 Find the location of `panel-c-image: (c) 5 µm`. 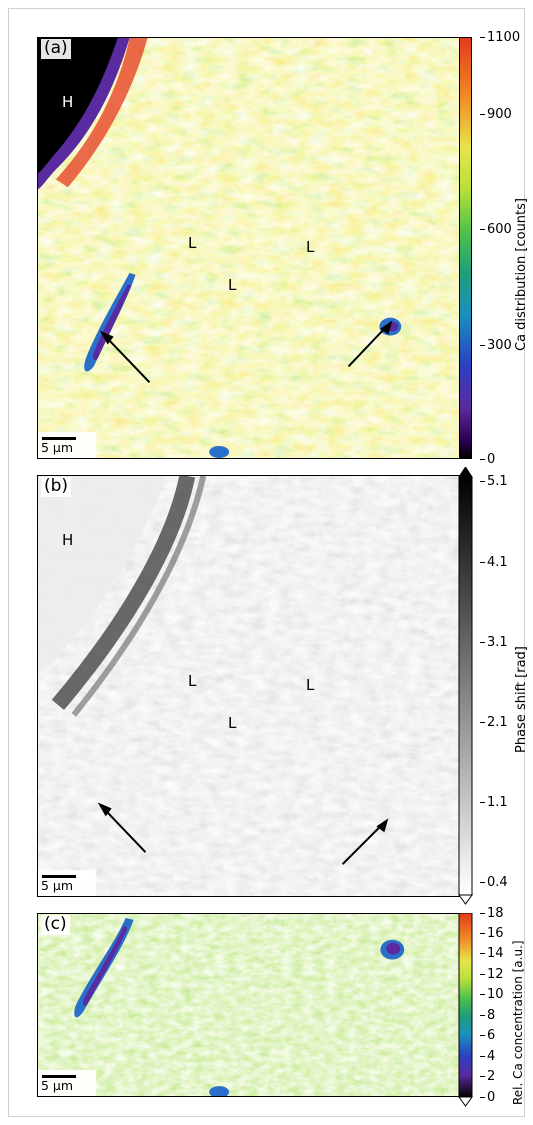

panel-c-image: (c) 5 µm is located at coordinates (249, 1005).